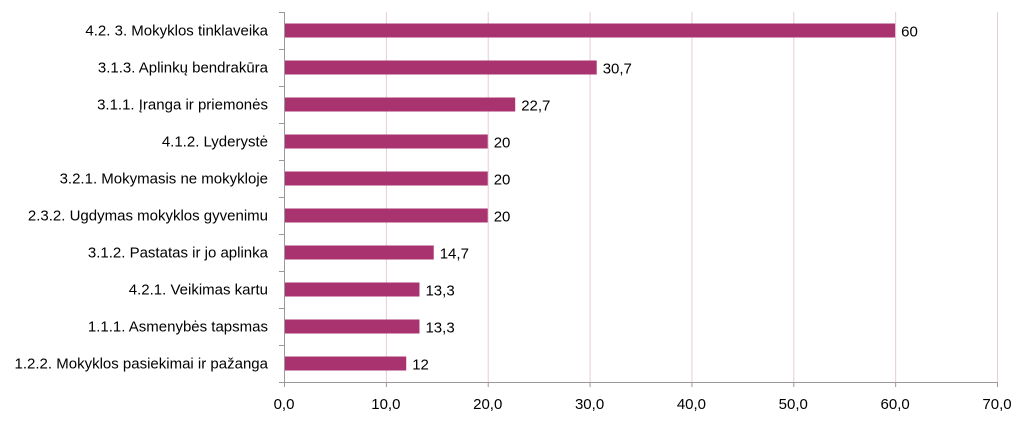 This screenshot has width=1024, height=424. I want to click on x-tick-label: 0,0, so click(284, 404).